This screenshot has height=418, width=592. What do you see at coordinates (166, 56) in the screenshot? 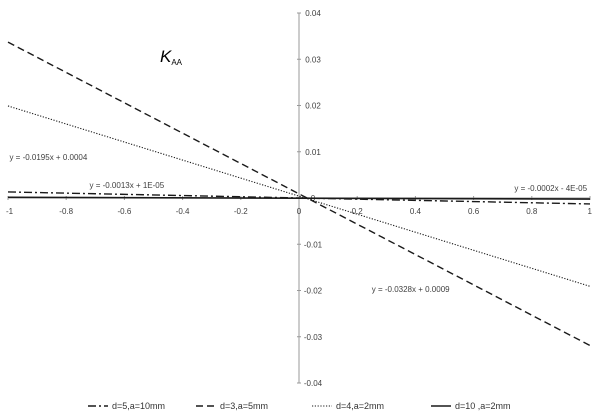
I see `chart-title-main: K` at bounding box center [166, 56].